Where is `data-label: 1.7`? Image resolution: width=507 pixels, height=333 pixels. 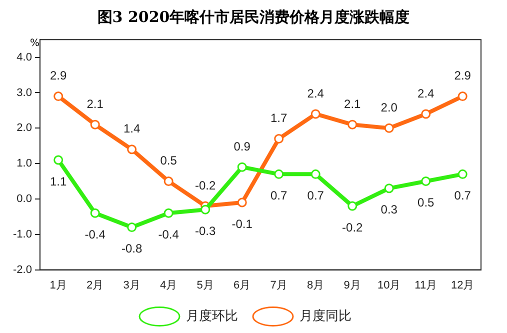
data-label: 1.7 is located at coordinates (279, 118).